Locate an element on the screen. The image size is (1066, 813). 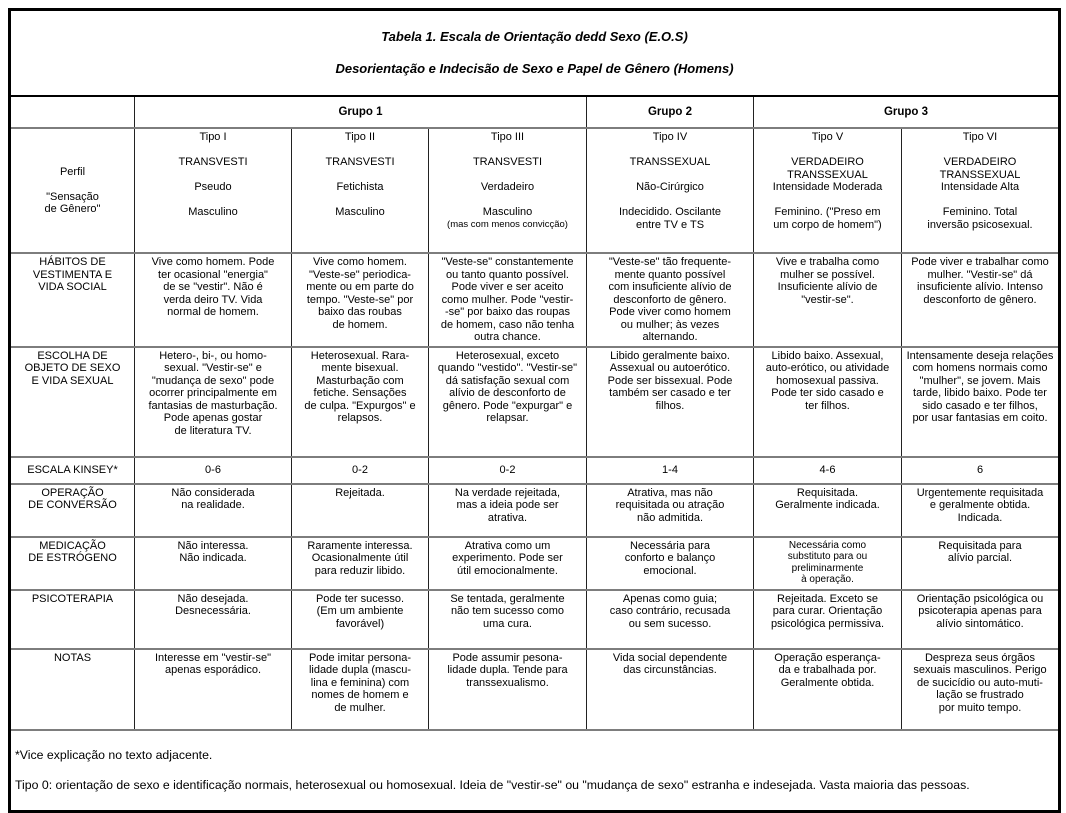
cell-operacao-tipo1: Não considerada na realidade. is located at coordinates (213, 510).